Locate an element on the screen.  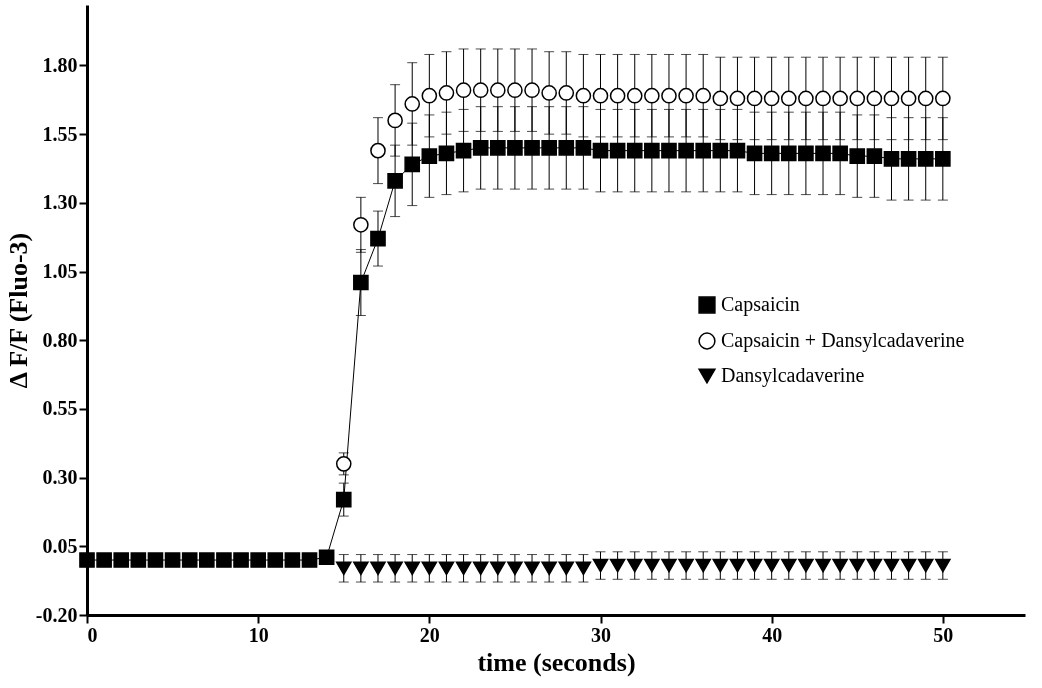
x-tick-label: 40 is located at coordinates (772, 634).